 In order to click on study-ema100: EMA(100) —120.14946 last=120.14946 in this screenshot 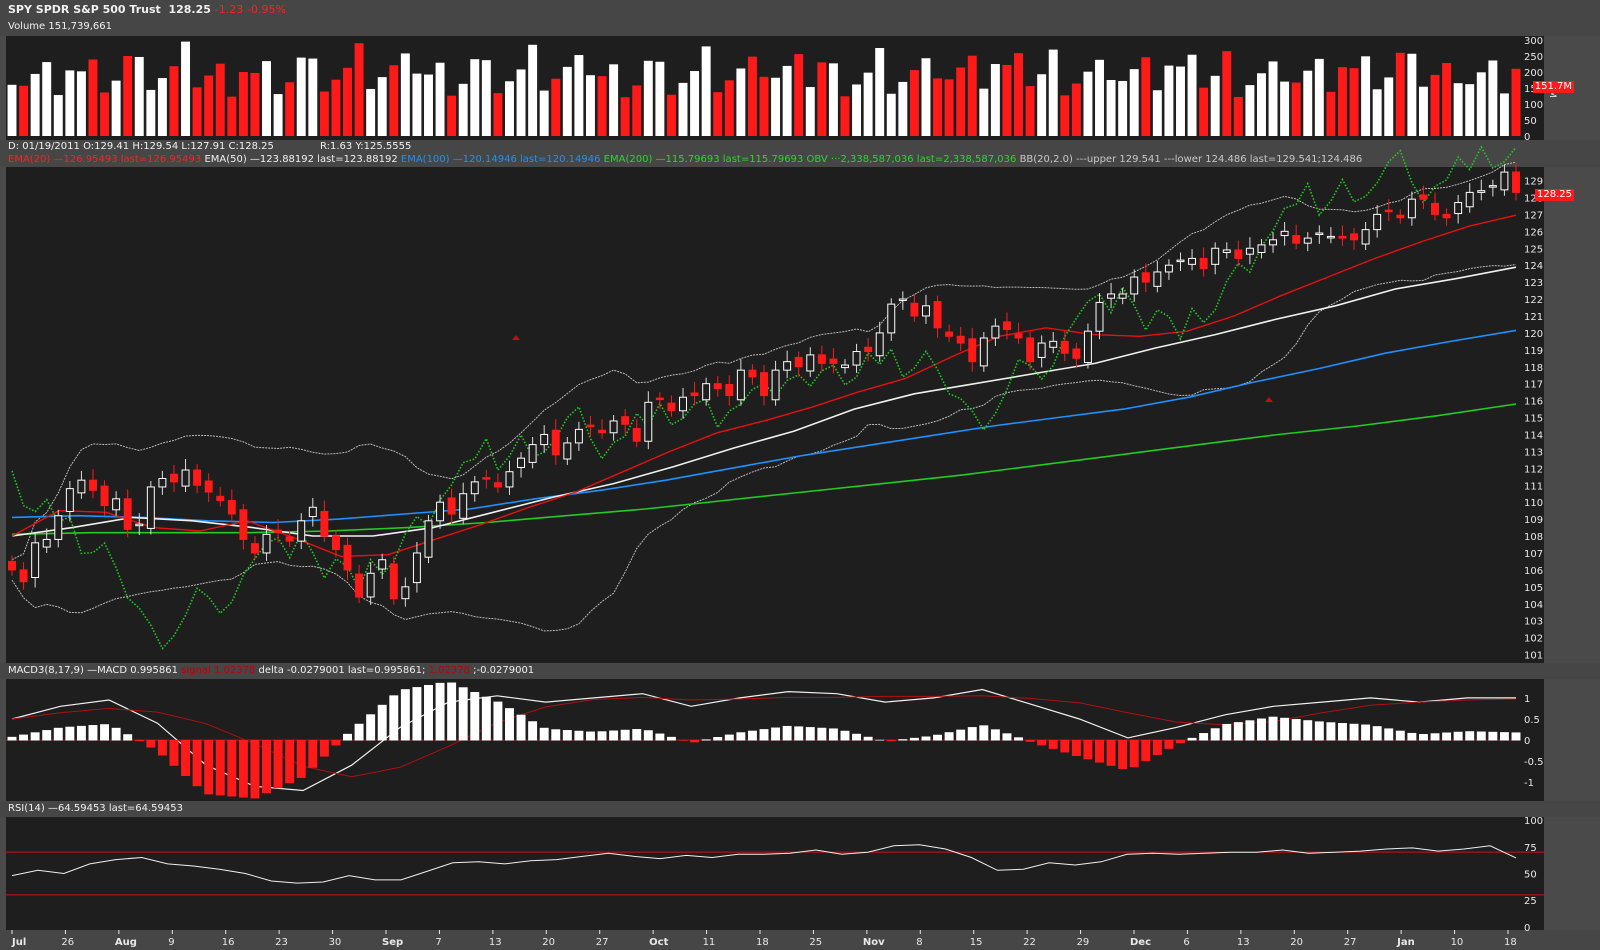, I will do `click(500, 159)`.